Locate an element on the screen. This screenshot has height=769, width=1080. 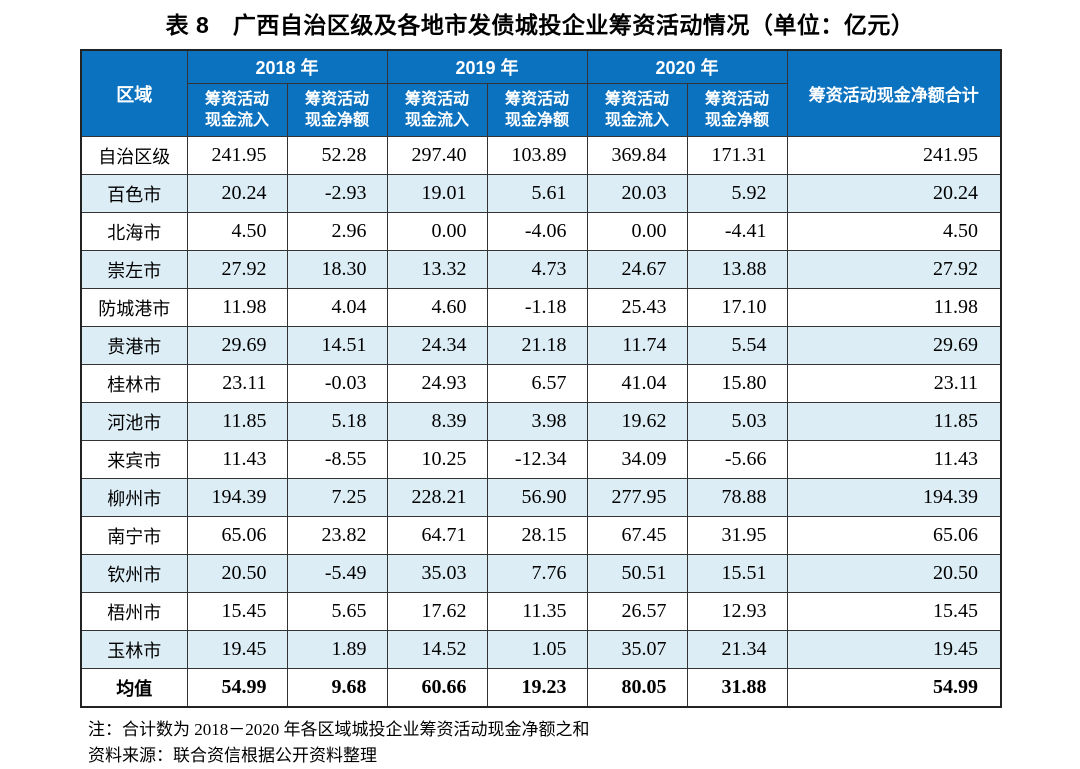
value-cell: 24.67 is located at coordinates (637, 269).